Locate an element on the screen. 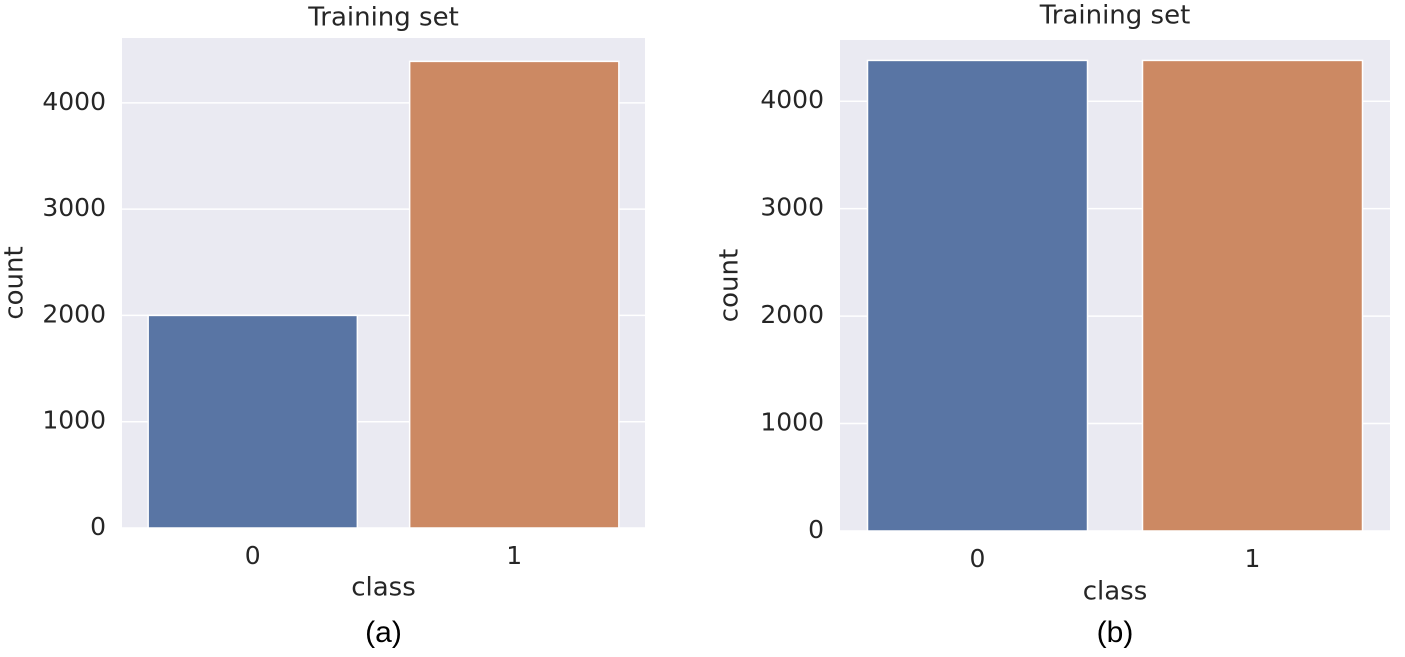 The image size is (1405, 657). caption: (a) is located at coordinates (383, 632).